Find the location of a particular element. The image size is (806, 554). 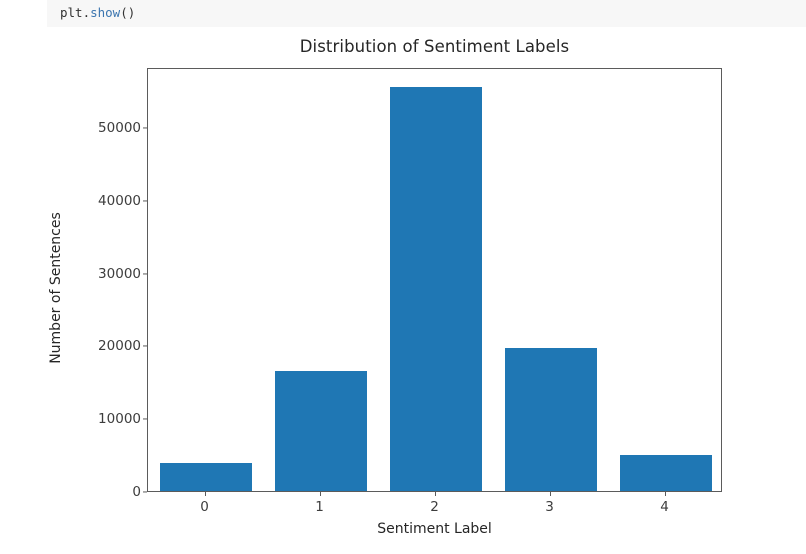

x-axis-label: Sentiment Label is located at coordinates (434, 529).